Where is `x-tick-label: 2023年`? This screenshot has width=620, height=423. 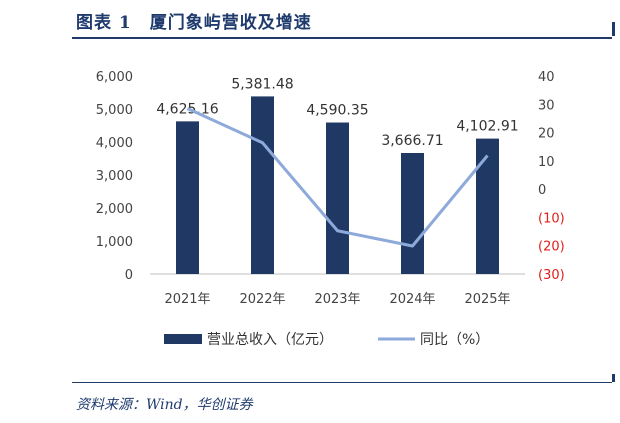
x-tick-label: 2023年 is located at coordinates (337, 299).